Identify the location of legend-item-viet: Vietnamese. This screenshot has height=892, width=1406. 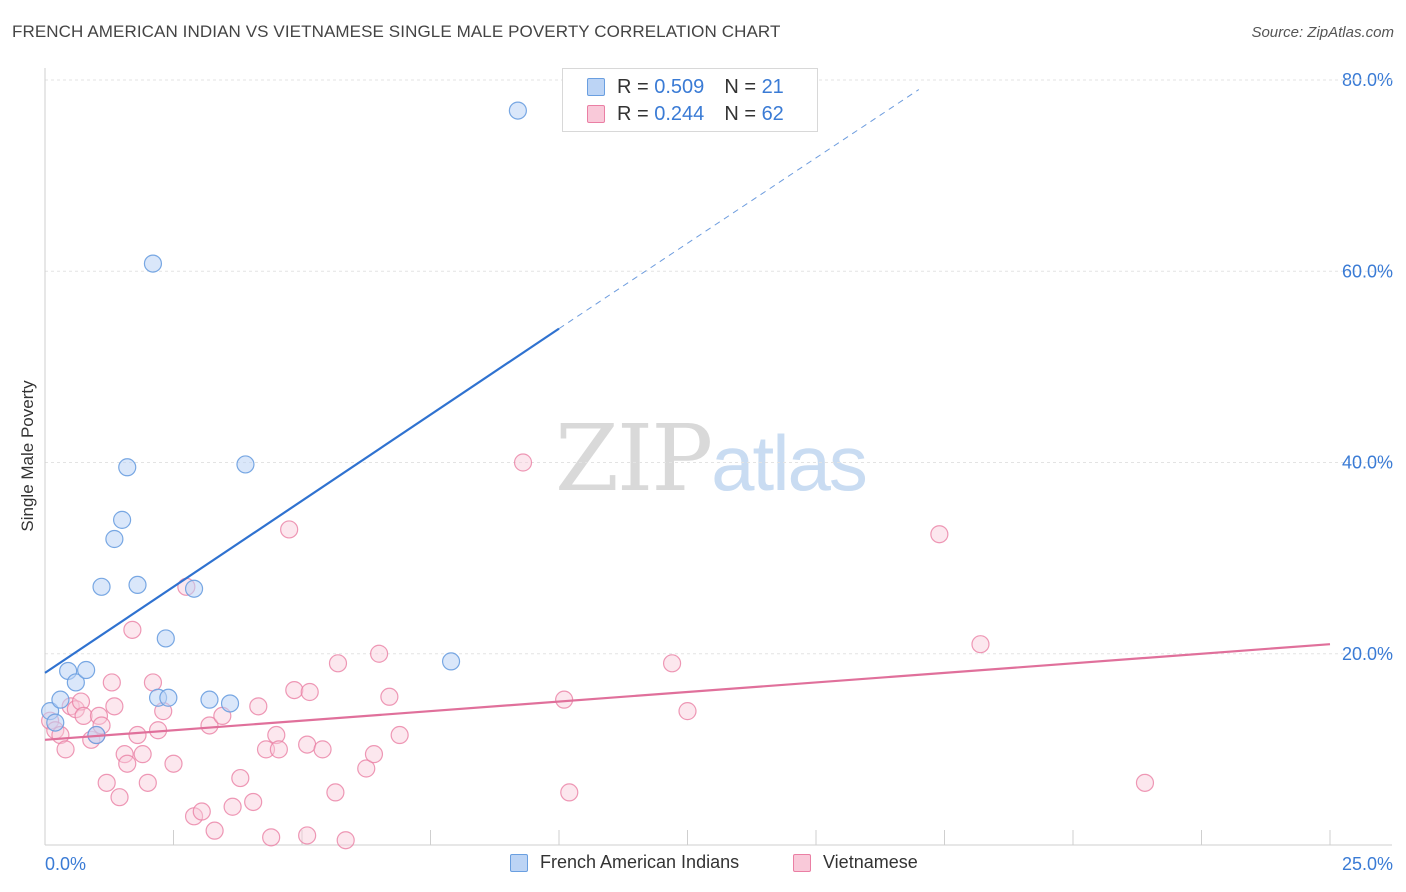
(855, 862).